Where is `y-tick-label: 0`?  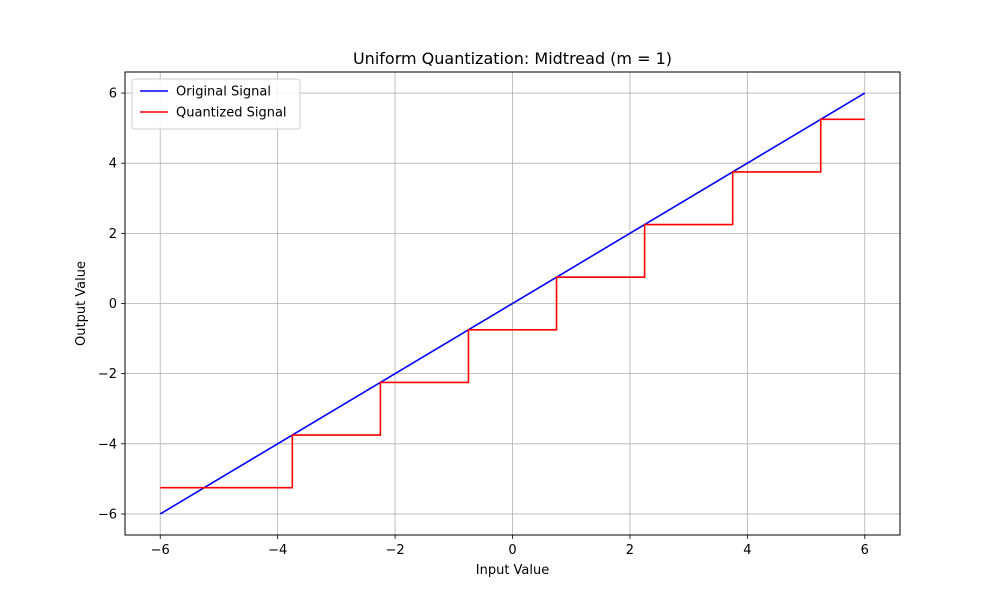
y-tick-label: 0 is located at coordinates (113, 304).